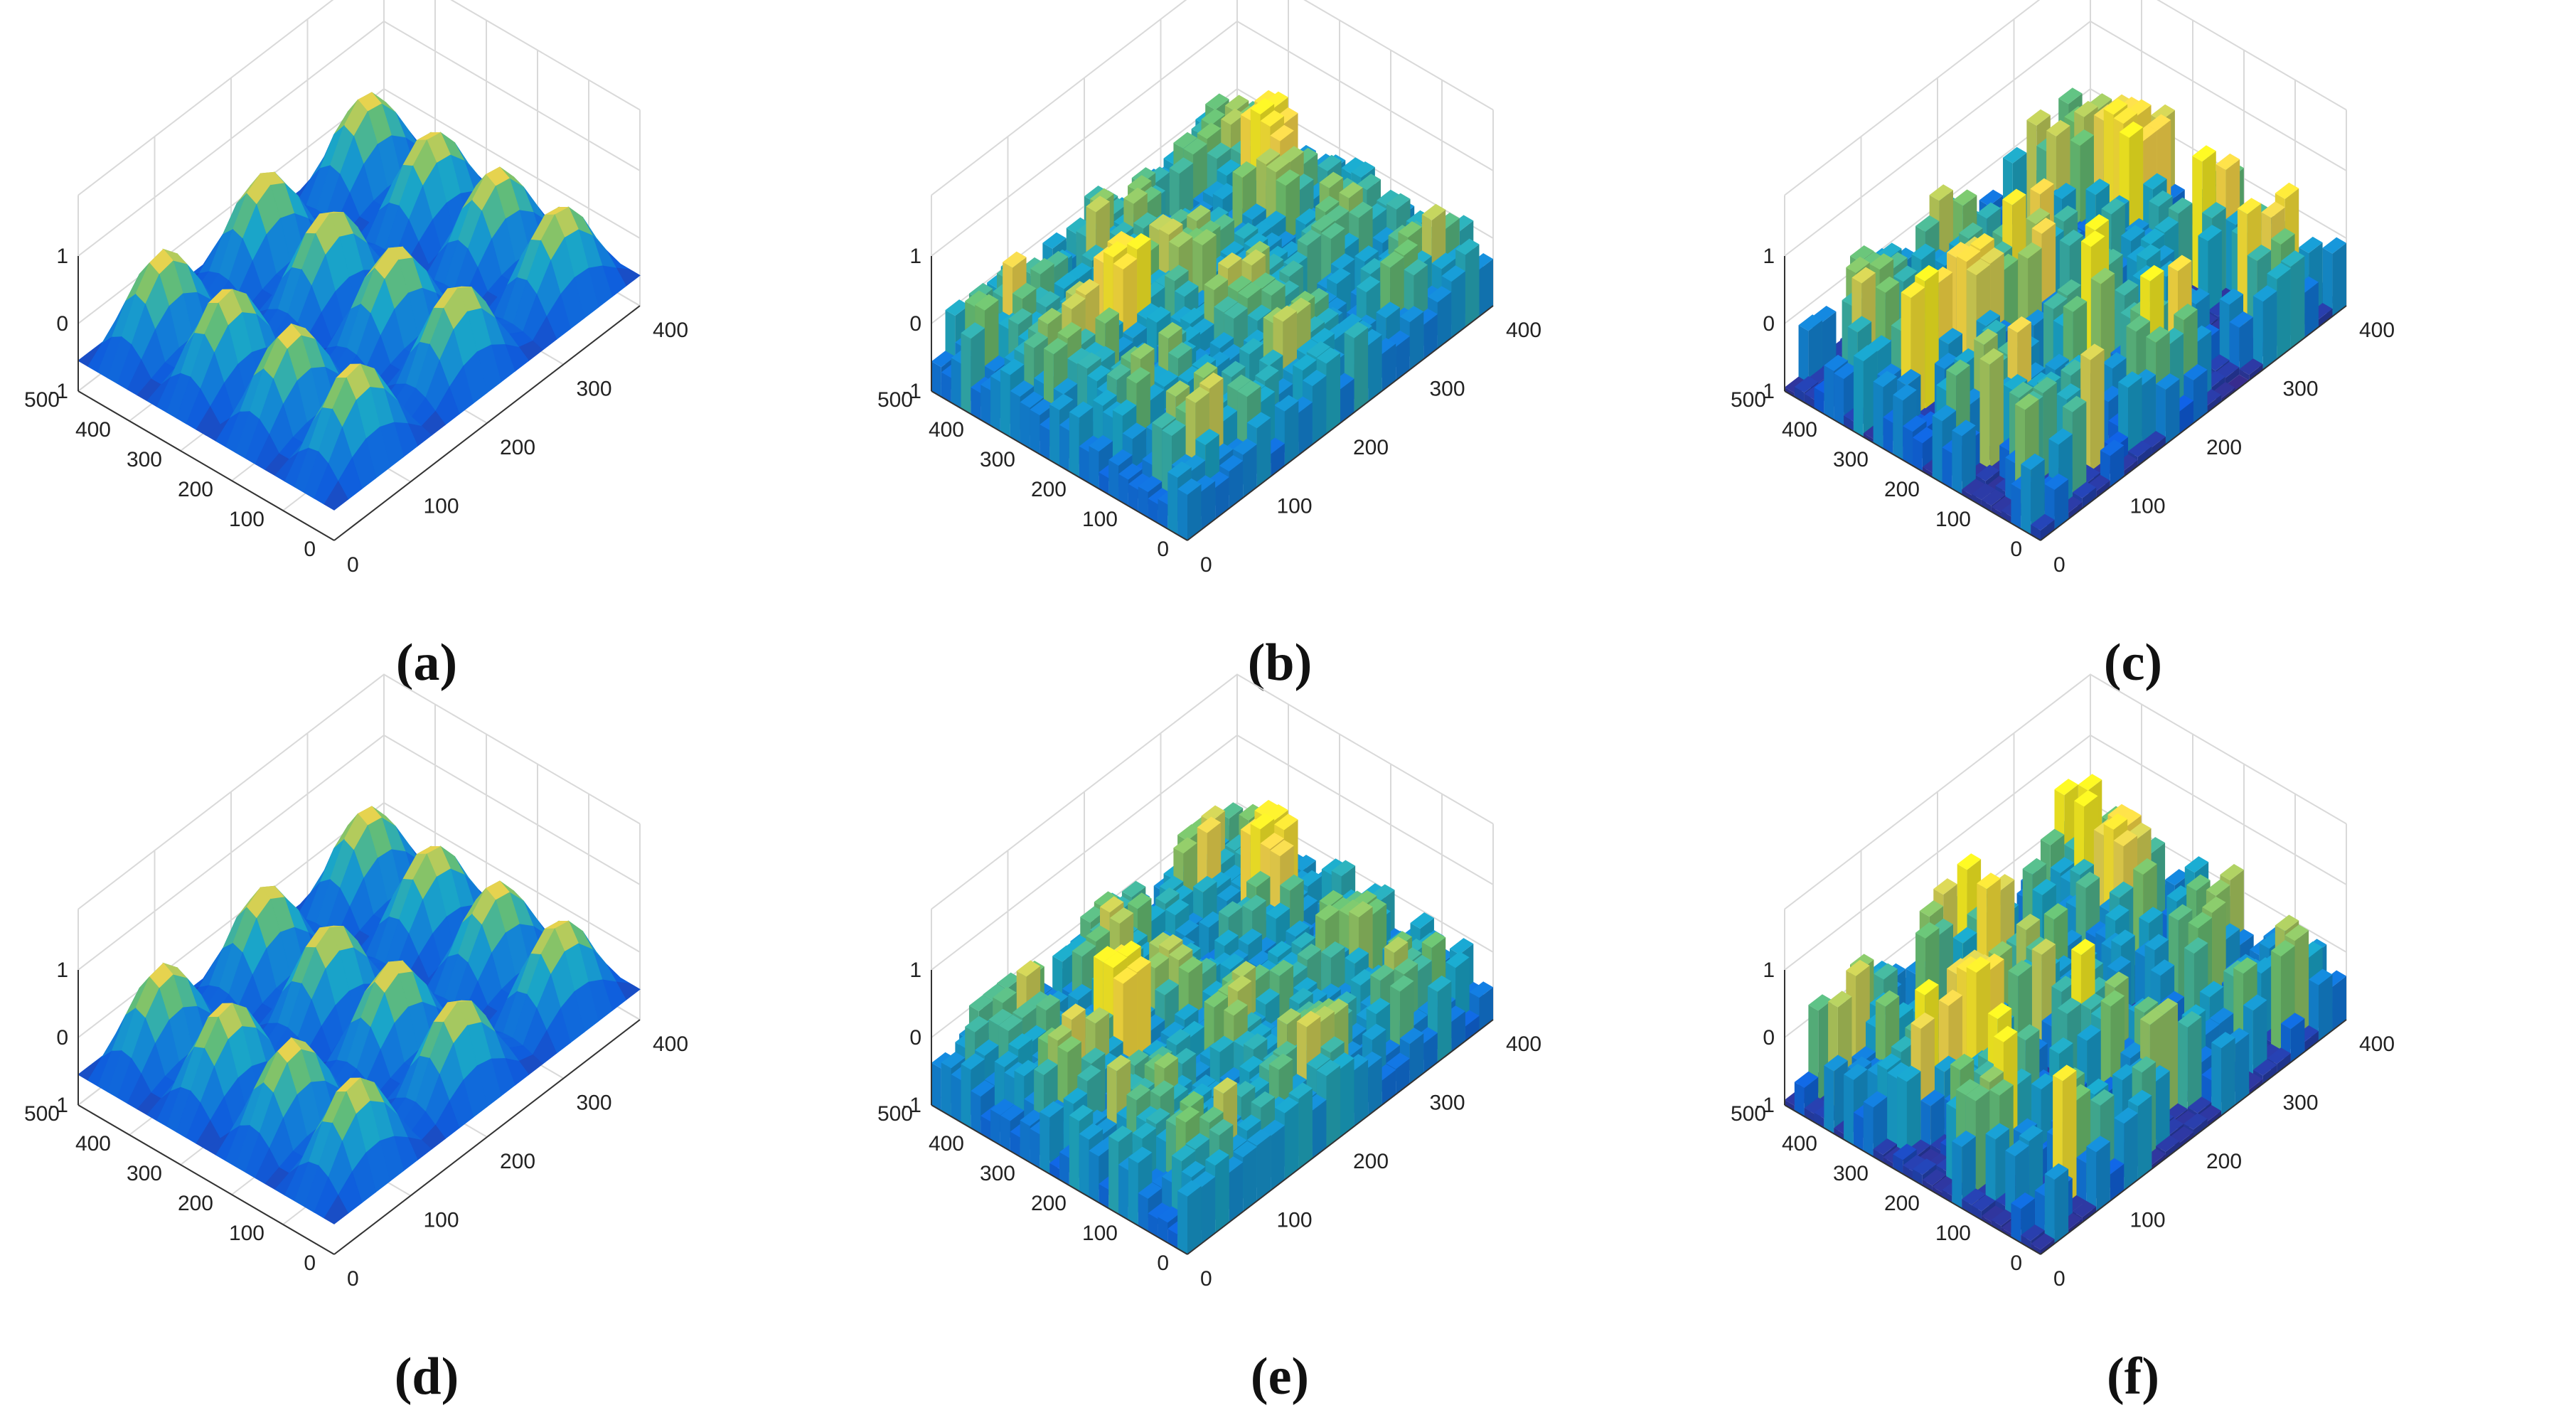 This screenshot has width=2576, height=1425. What do you see at coordinates (594, 389) in the screenshot?
I see `x-tick-label: 300` at bounding box center [594, 389].